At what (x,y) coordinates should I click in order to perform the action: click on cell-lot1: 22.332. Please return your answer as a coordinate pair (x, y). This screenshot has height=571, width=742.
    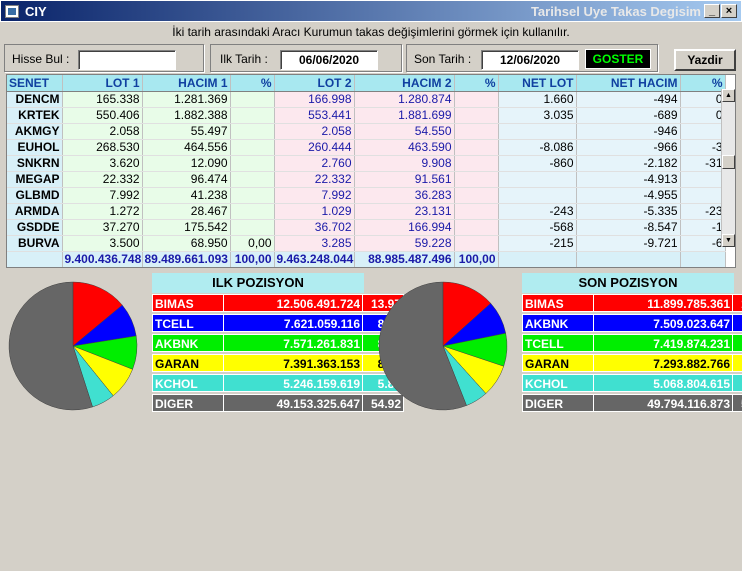
    Looking at the image, I should click on (102, 179).